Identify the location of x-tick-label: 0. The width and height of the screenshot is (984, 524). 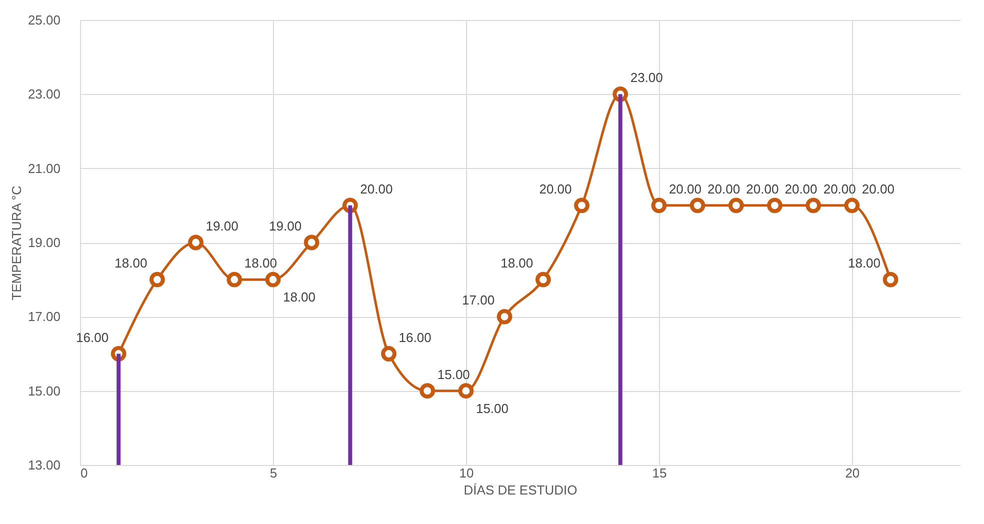
(84, 473).